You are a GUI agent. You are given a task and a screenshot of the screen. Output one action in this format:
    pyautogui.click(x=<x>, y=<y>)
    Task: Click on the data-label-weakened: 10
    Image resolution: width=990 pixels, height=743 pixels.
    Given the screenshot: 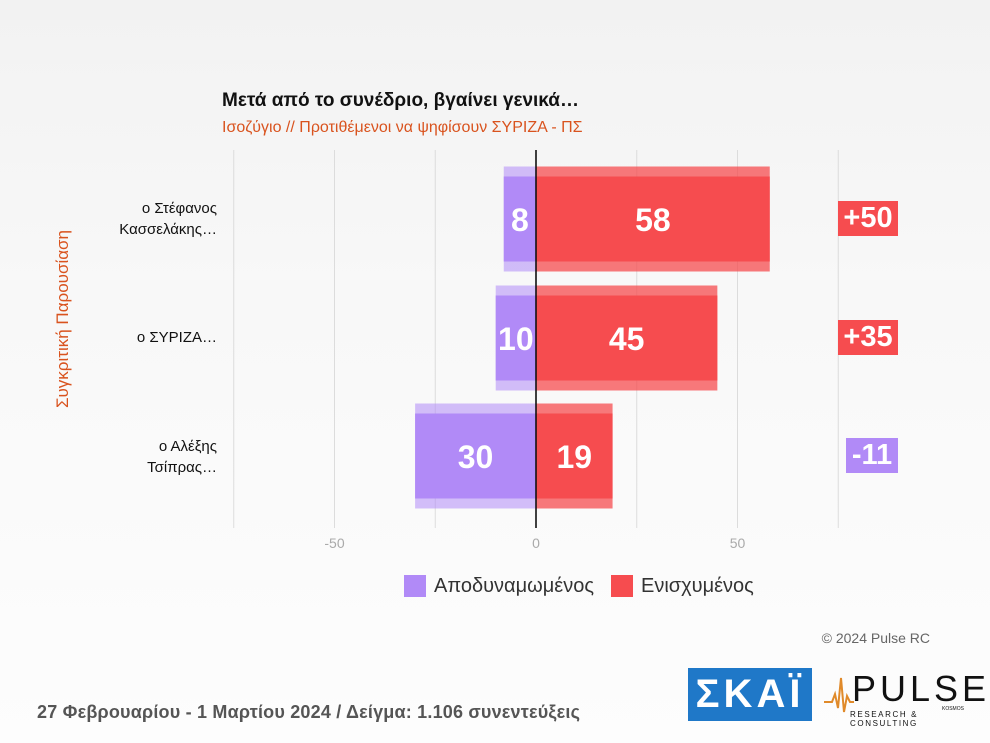 What is the action you would take?
    pyautogui.click(x=516, y=339)
    